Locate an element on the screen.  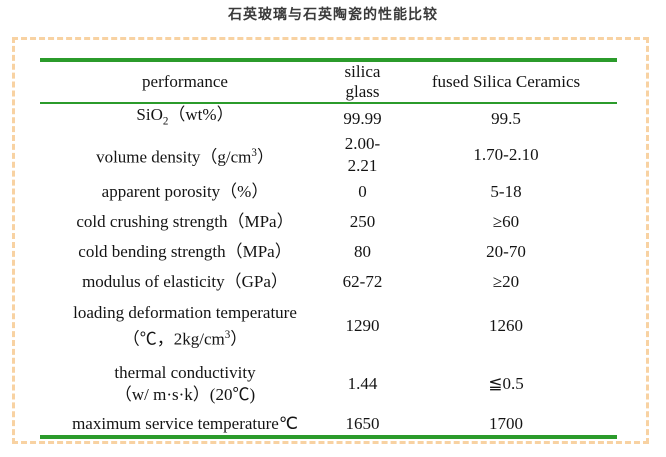
silica-glass-value: 1290 is located at coordinates (362, 325).